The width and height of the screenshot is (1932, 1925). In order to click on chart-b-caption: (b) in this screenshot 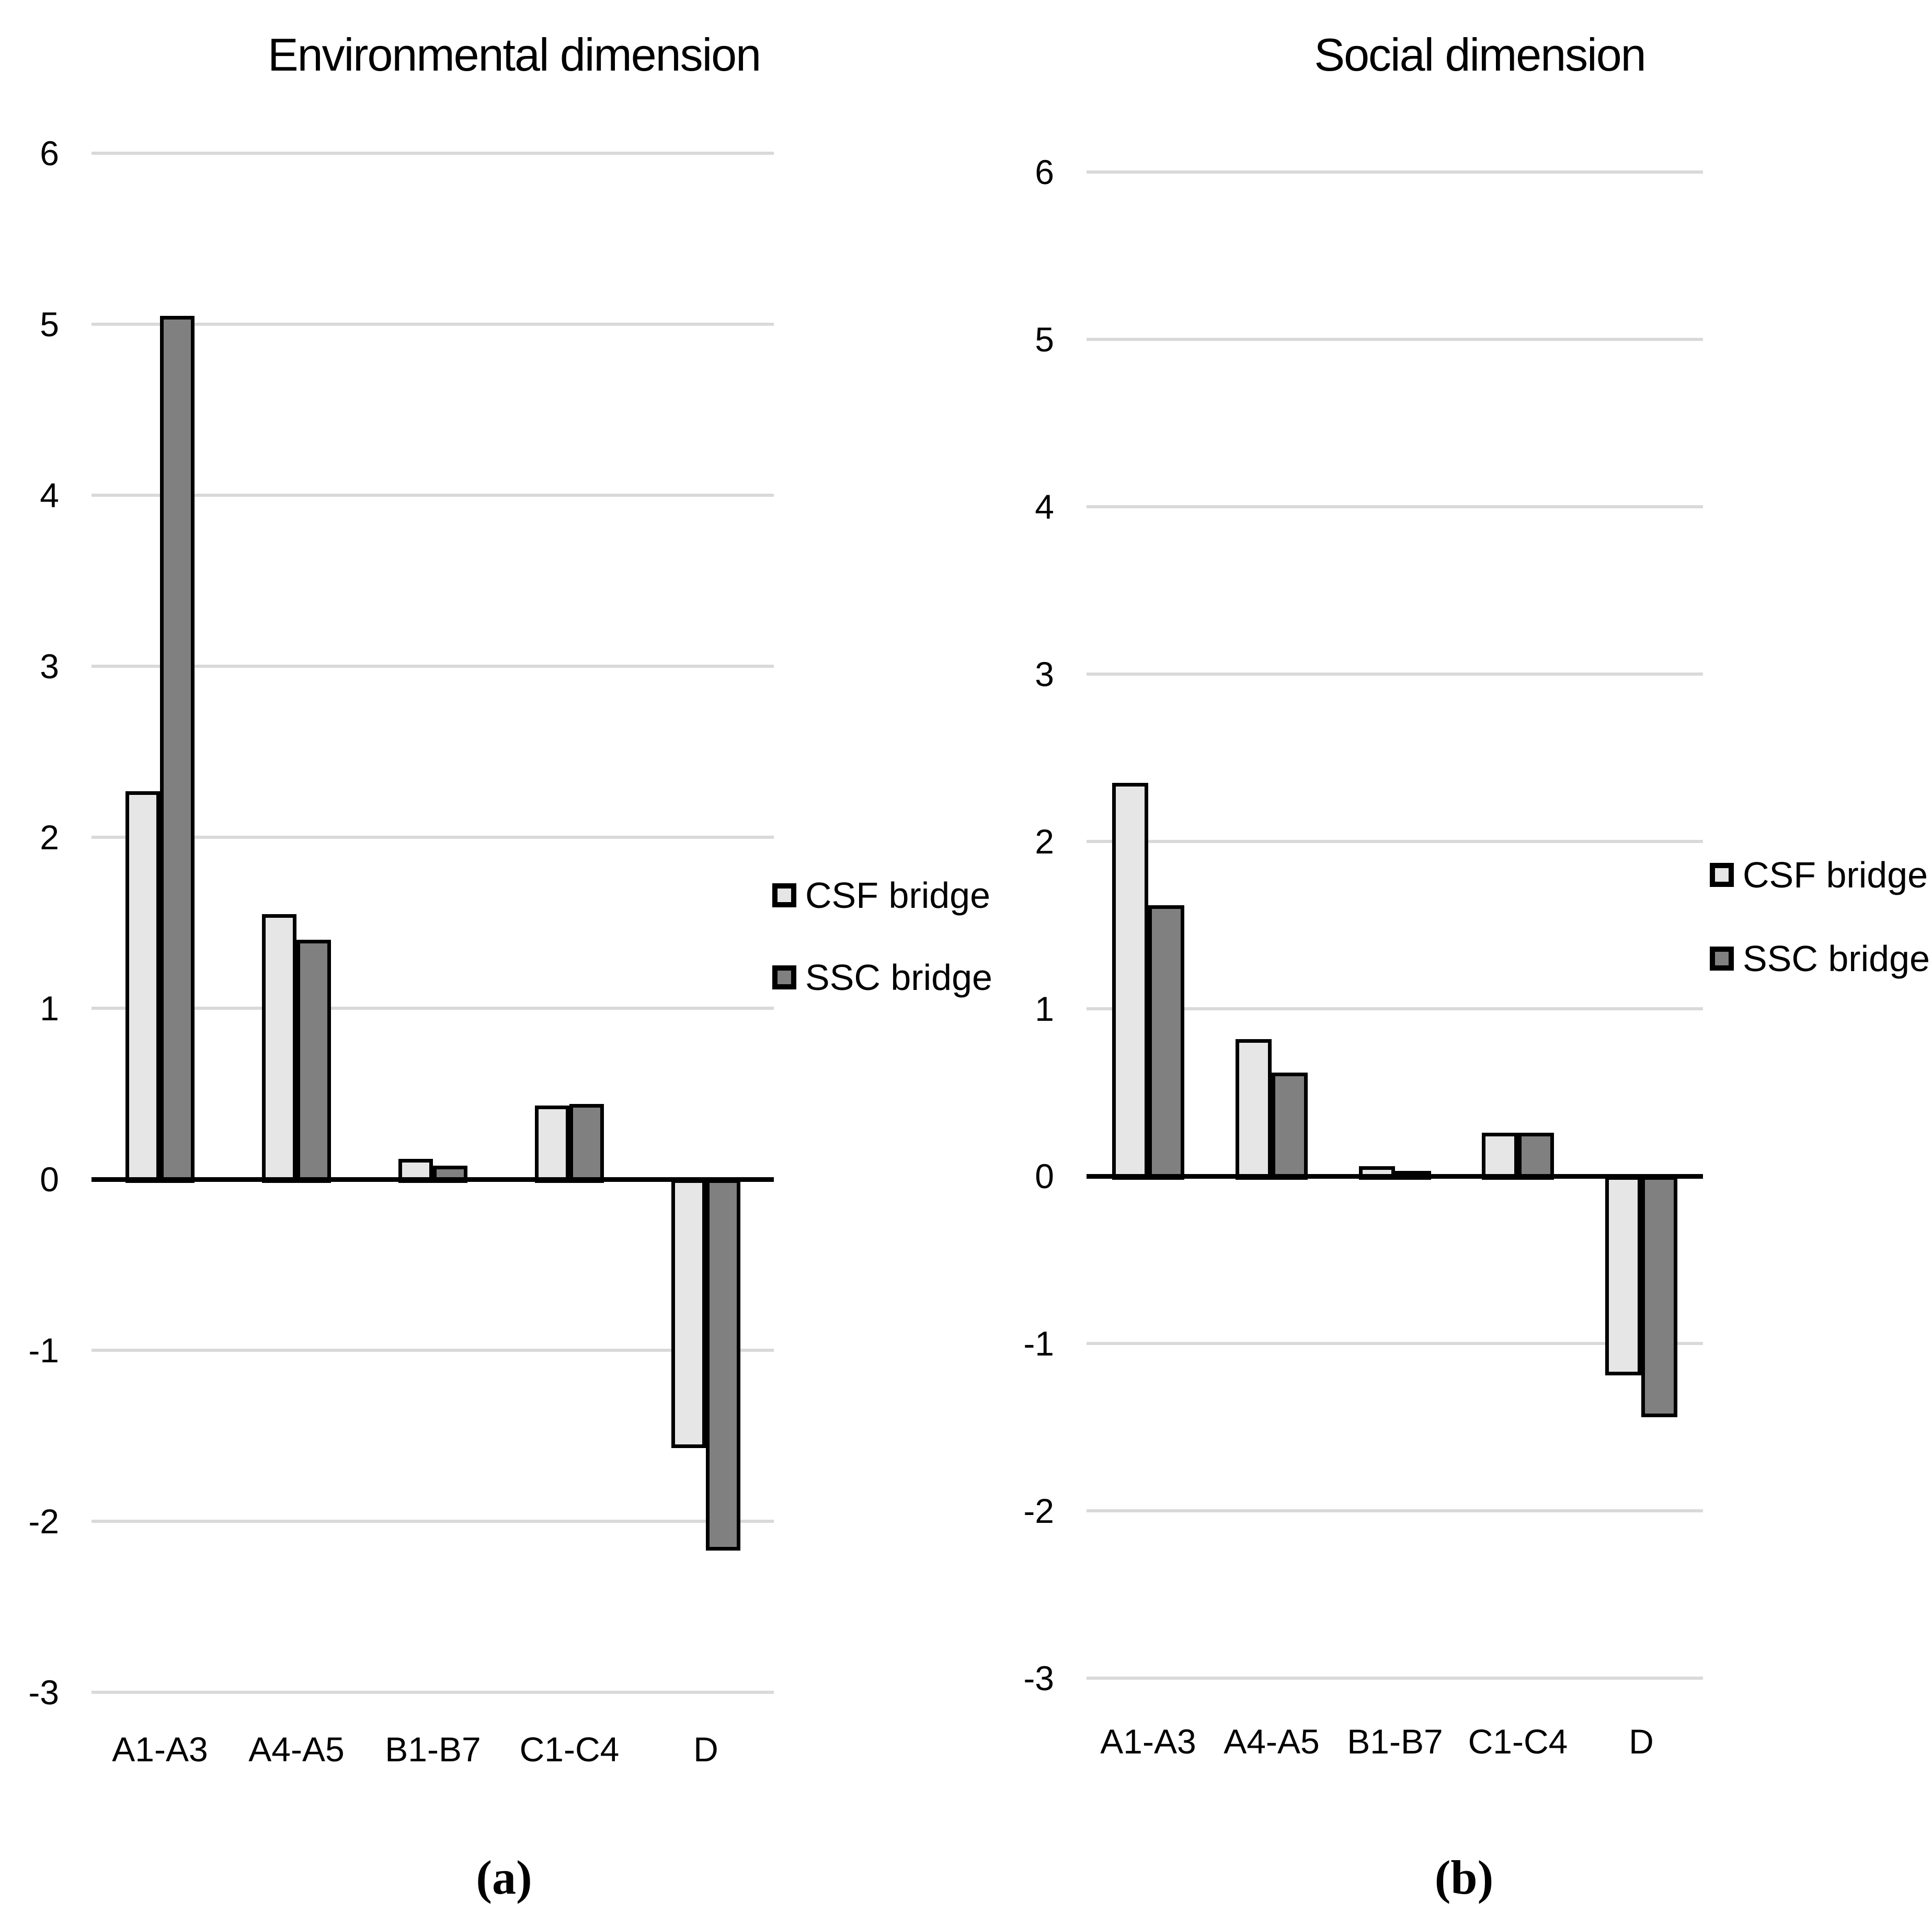, I will do `click(1464, 1877)`.